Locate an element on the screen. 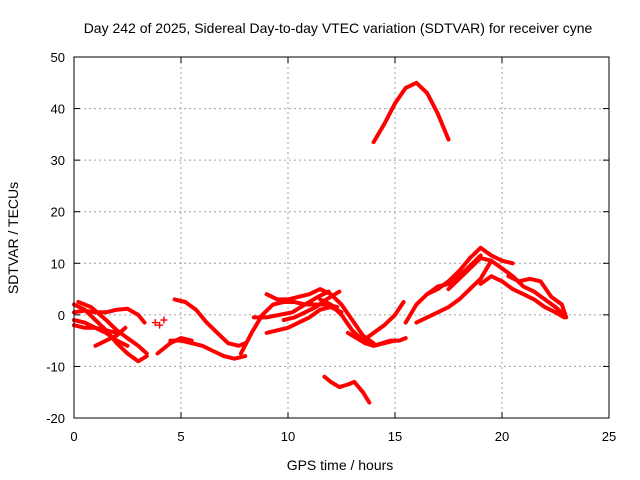 The image size is (640, 480). x-tick-label: 25 is located at coordinates (609, 436).